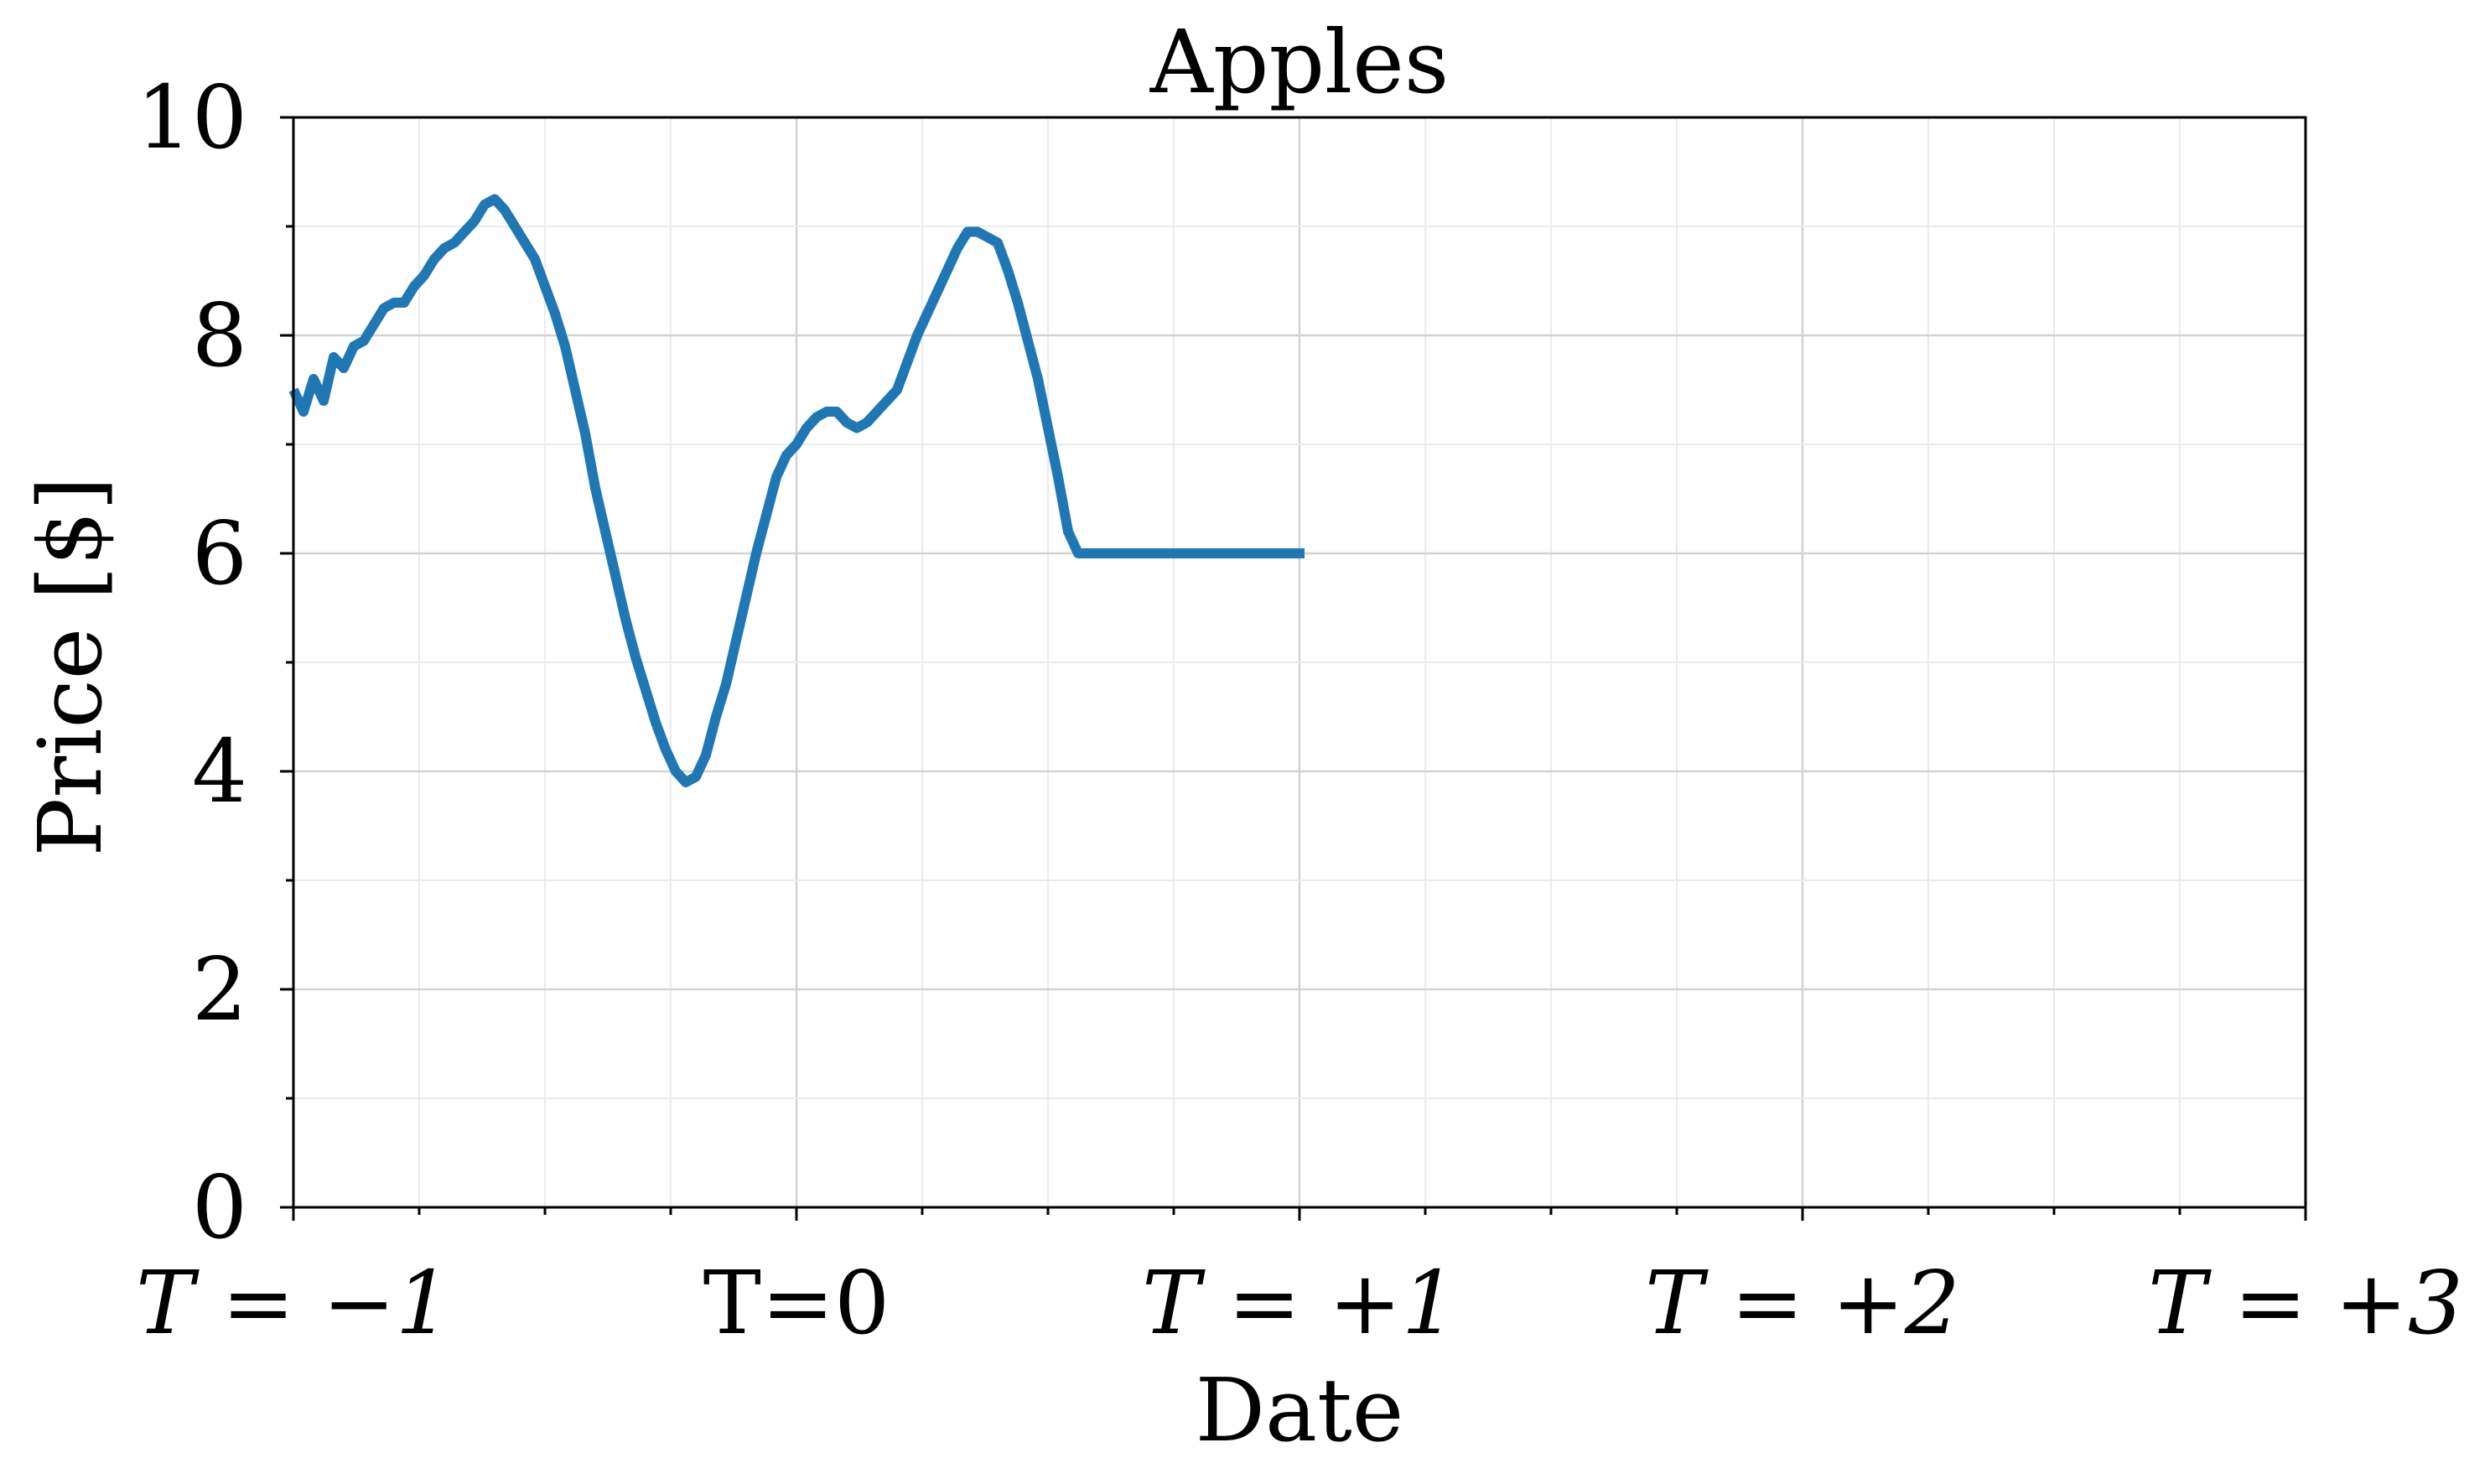 The height and width of the screenshot is (1484, 2490). Describe the element at coordinates (1802, 1303) in the screenshot. I see `x-tick-label: T = +2` at that location.